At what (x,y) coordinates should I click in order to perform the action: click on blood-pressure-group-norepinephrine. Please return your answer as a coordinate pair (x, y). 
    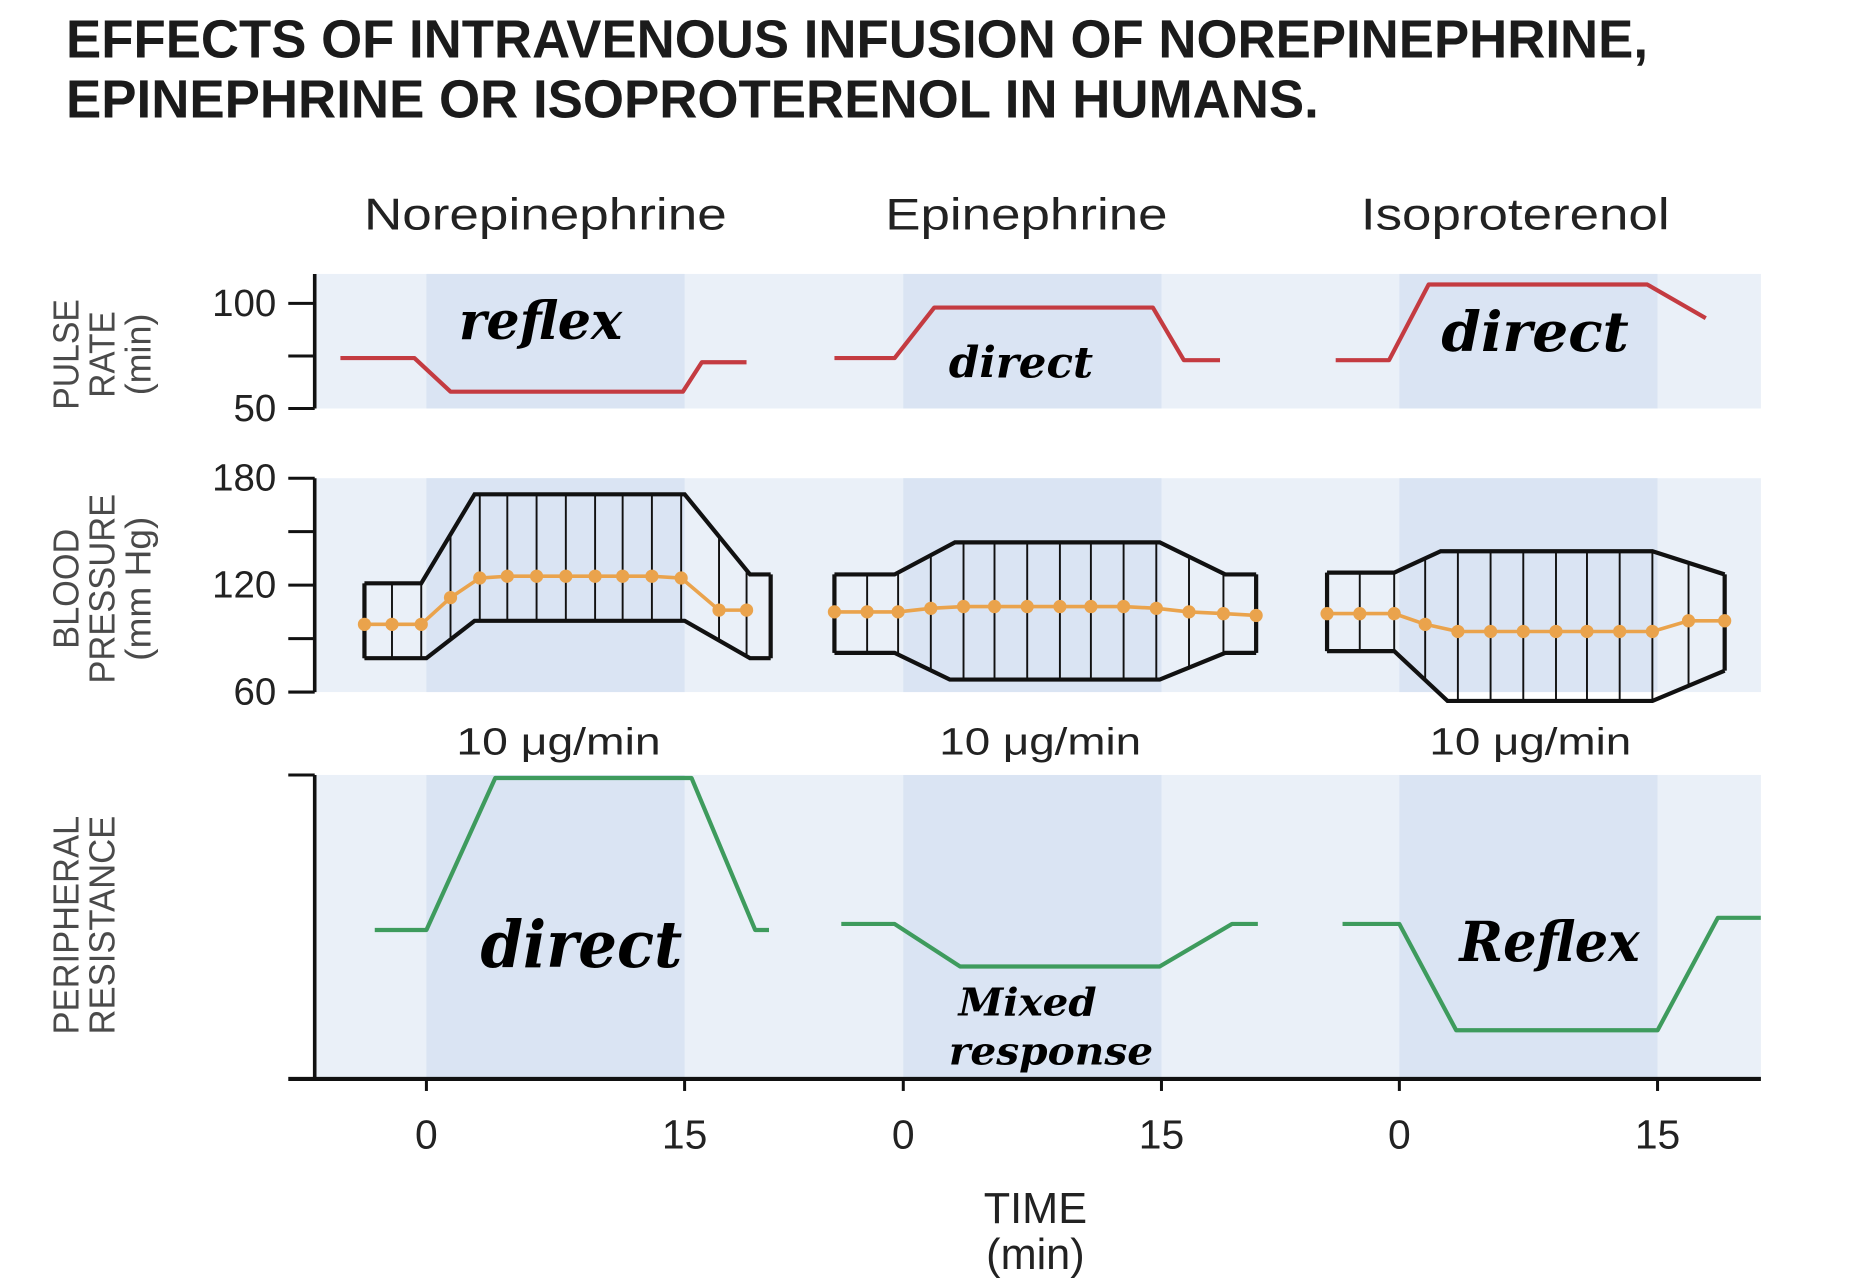
    Looking at the image, I should click on (565, 576).